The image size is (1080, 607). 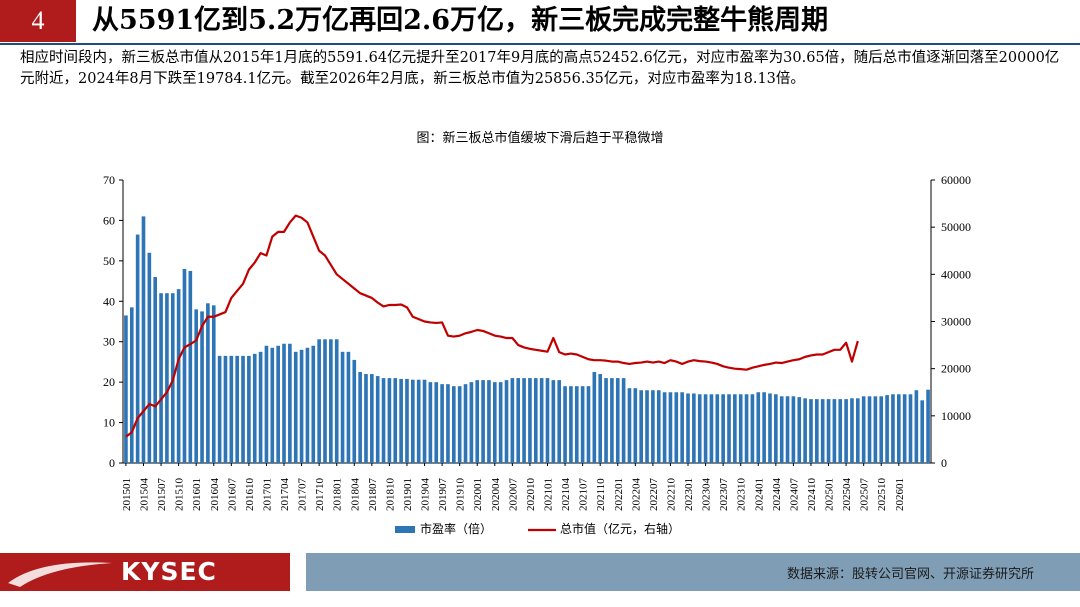 I want to click on x-tick-label: 201901, so click(x=408, y=494).